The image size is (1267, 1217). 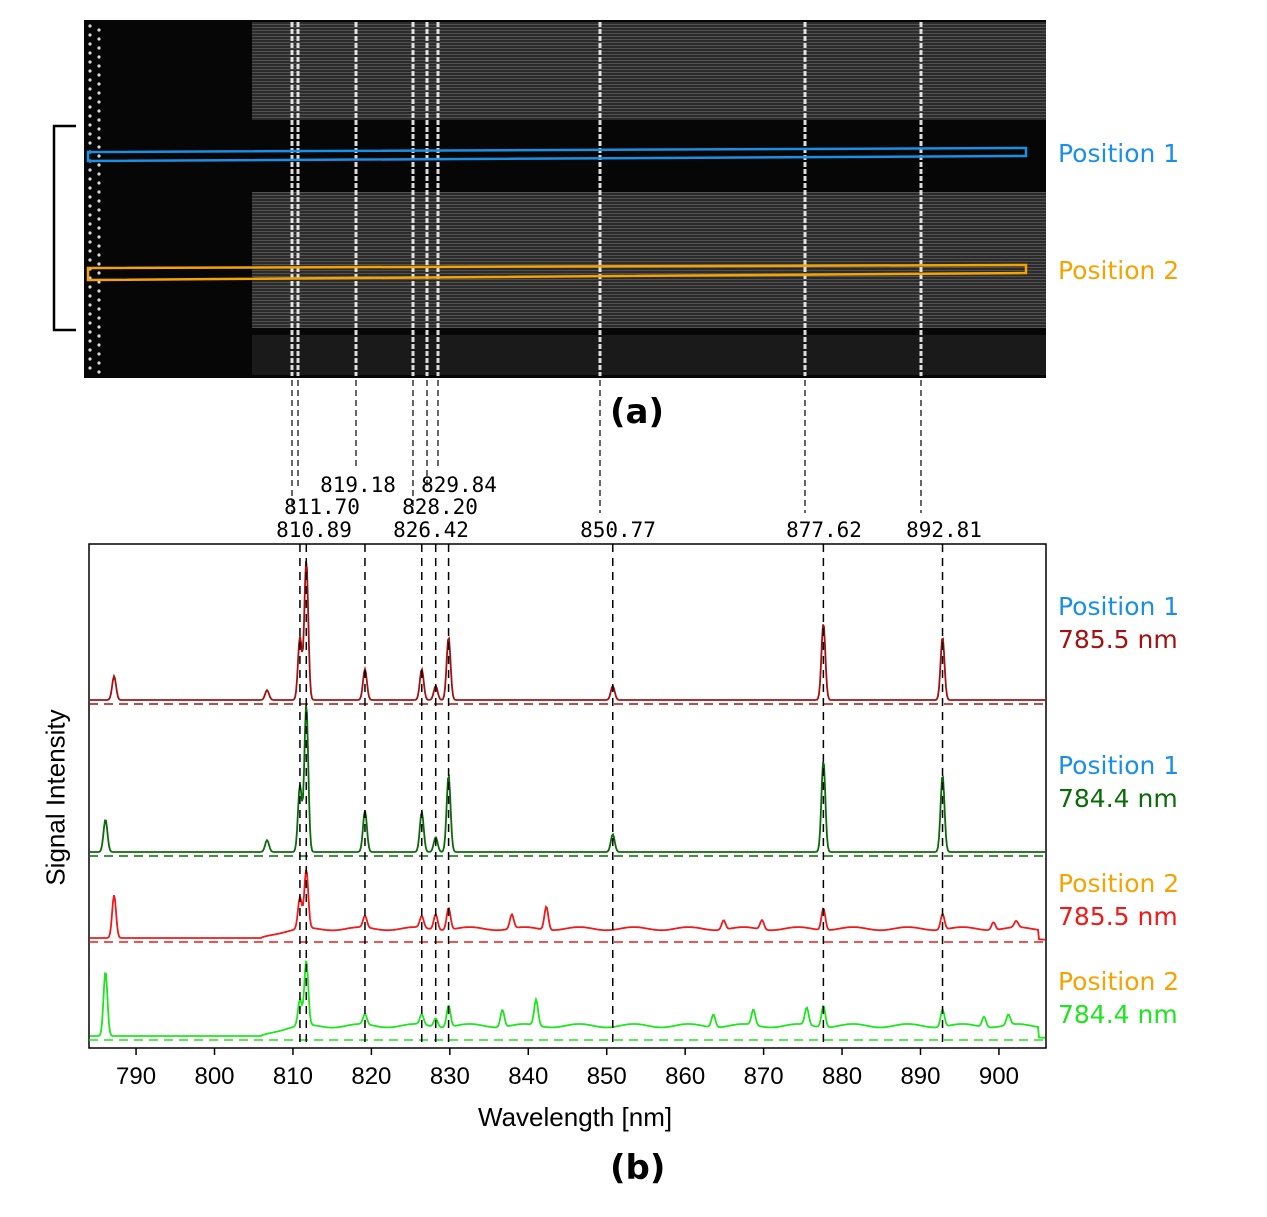 I want to click on series-3-name-label: 785.5 nm, so click(x=1118, y=916).